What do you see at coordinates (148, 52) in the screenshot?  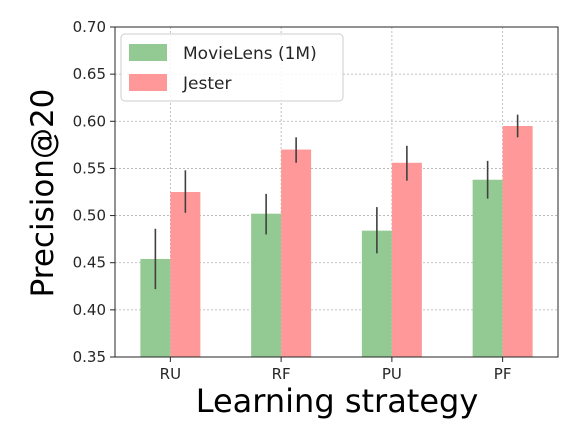 I see `legend-swatch-movielens` at bounding box center [148, 52].